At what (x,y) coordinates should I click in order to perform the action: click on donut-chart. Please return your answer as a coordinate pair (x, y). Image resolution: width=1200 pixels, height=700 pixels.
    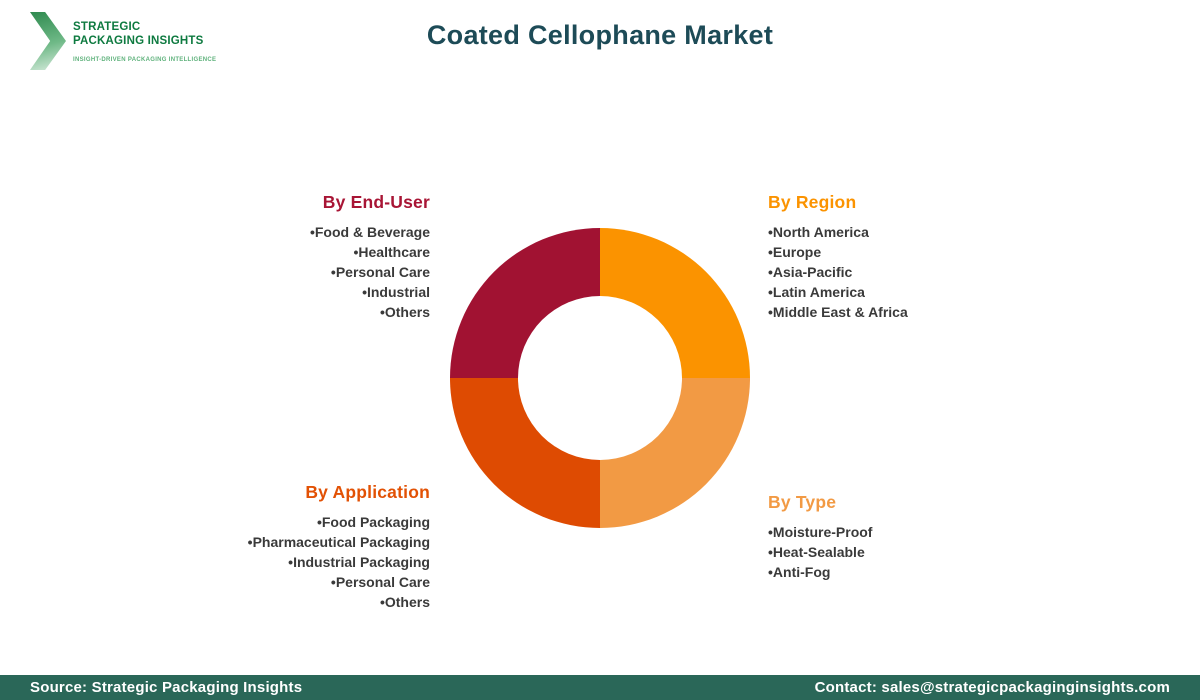
    Looking at the image, I should click on (600, 378).